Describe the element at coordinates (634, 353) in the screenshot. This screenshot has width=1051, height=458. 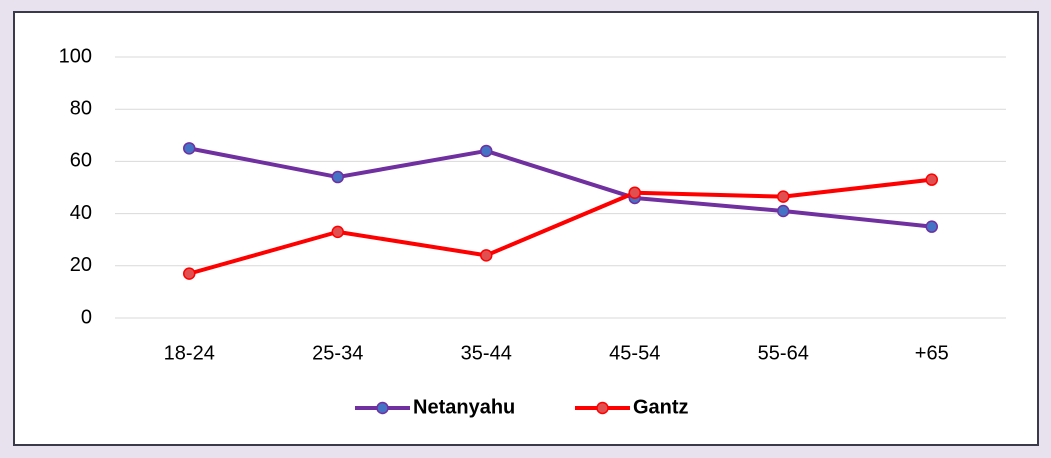
I see `x-tick-label: 45-54` at that location.